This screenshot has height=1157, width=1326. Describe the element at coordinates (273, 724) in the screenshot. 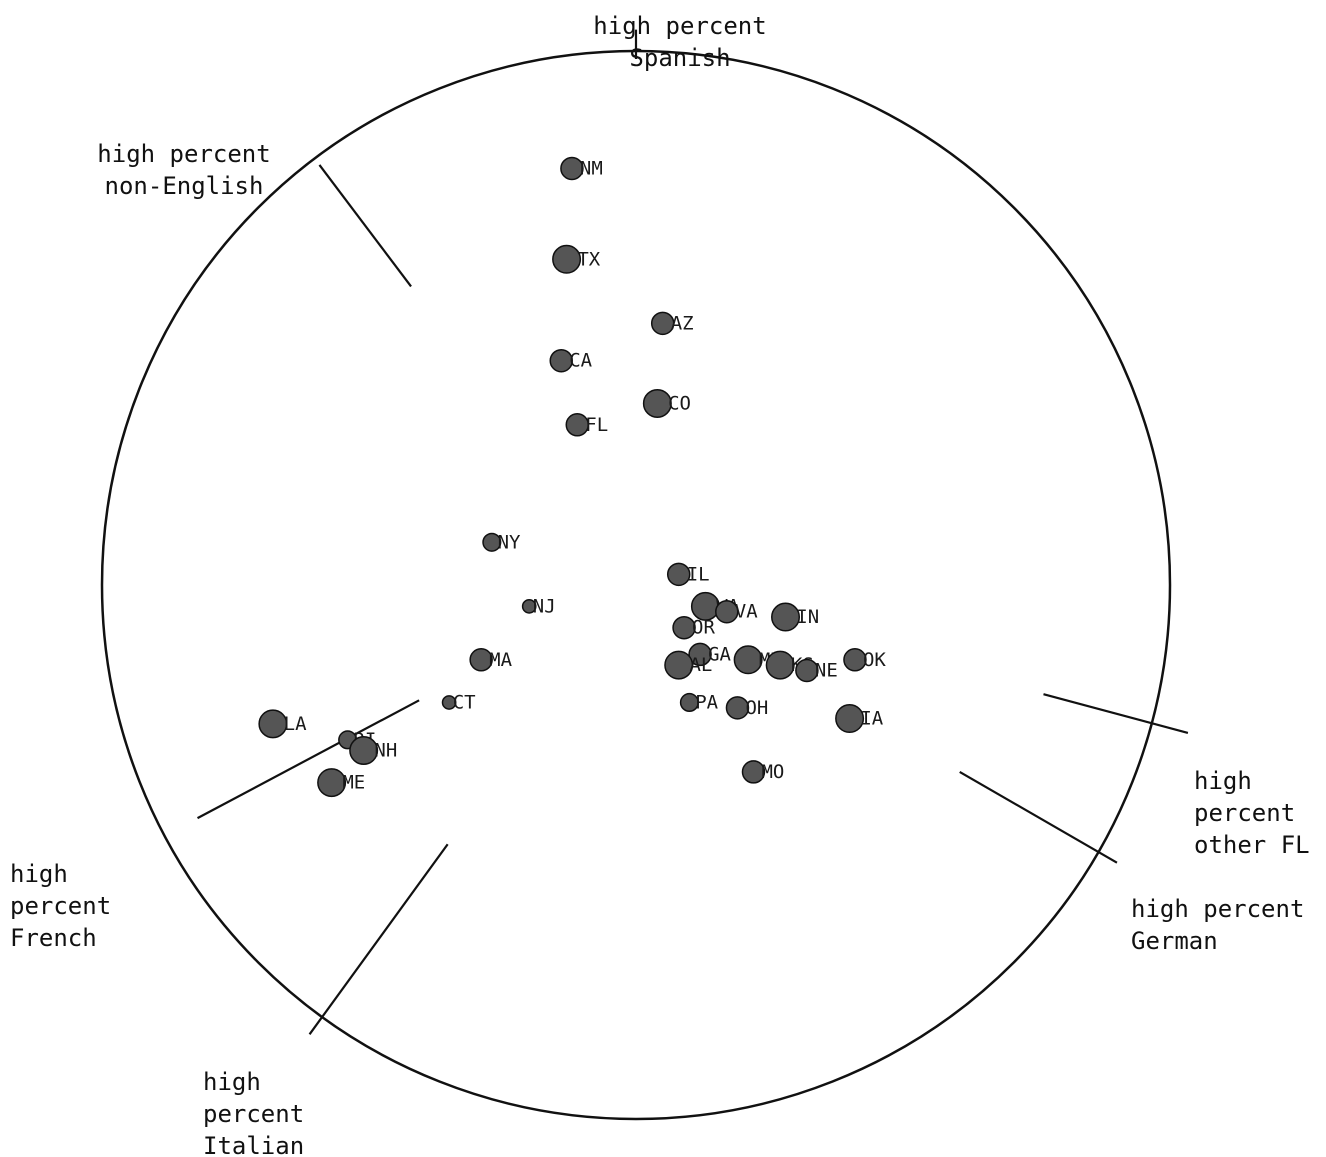

I see `point-la` at that location.